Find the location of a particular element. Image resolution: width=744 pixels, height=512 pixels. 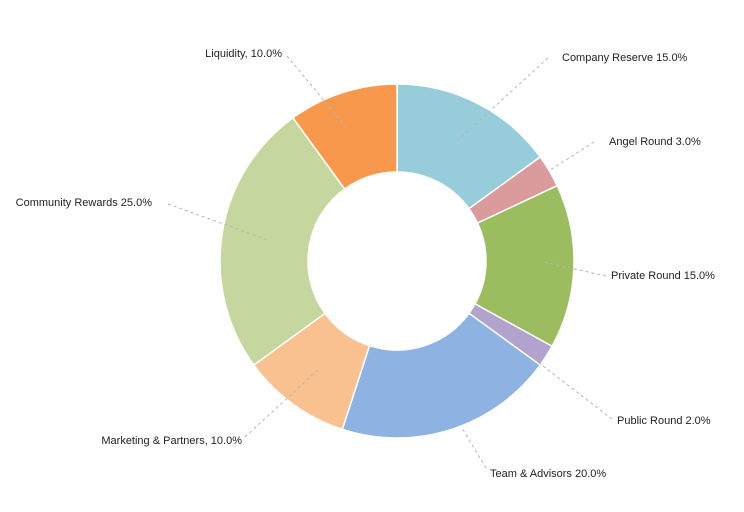

leader-line-company-reserve is located at coordinates (503, 99).